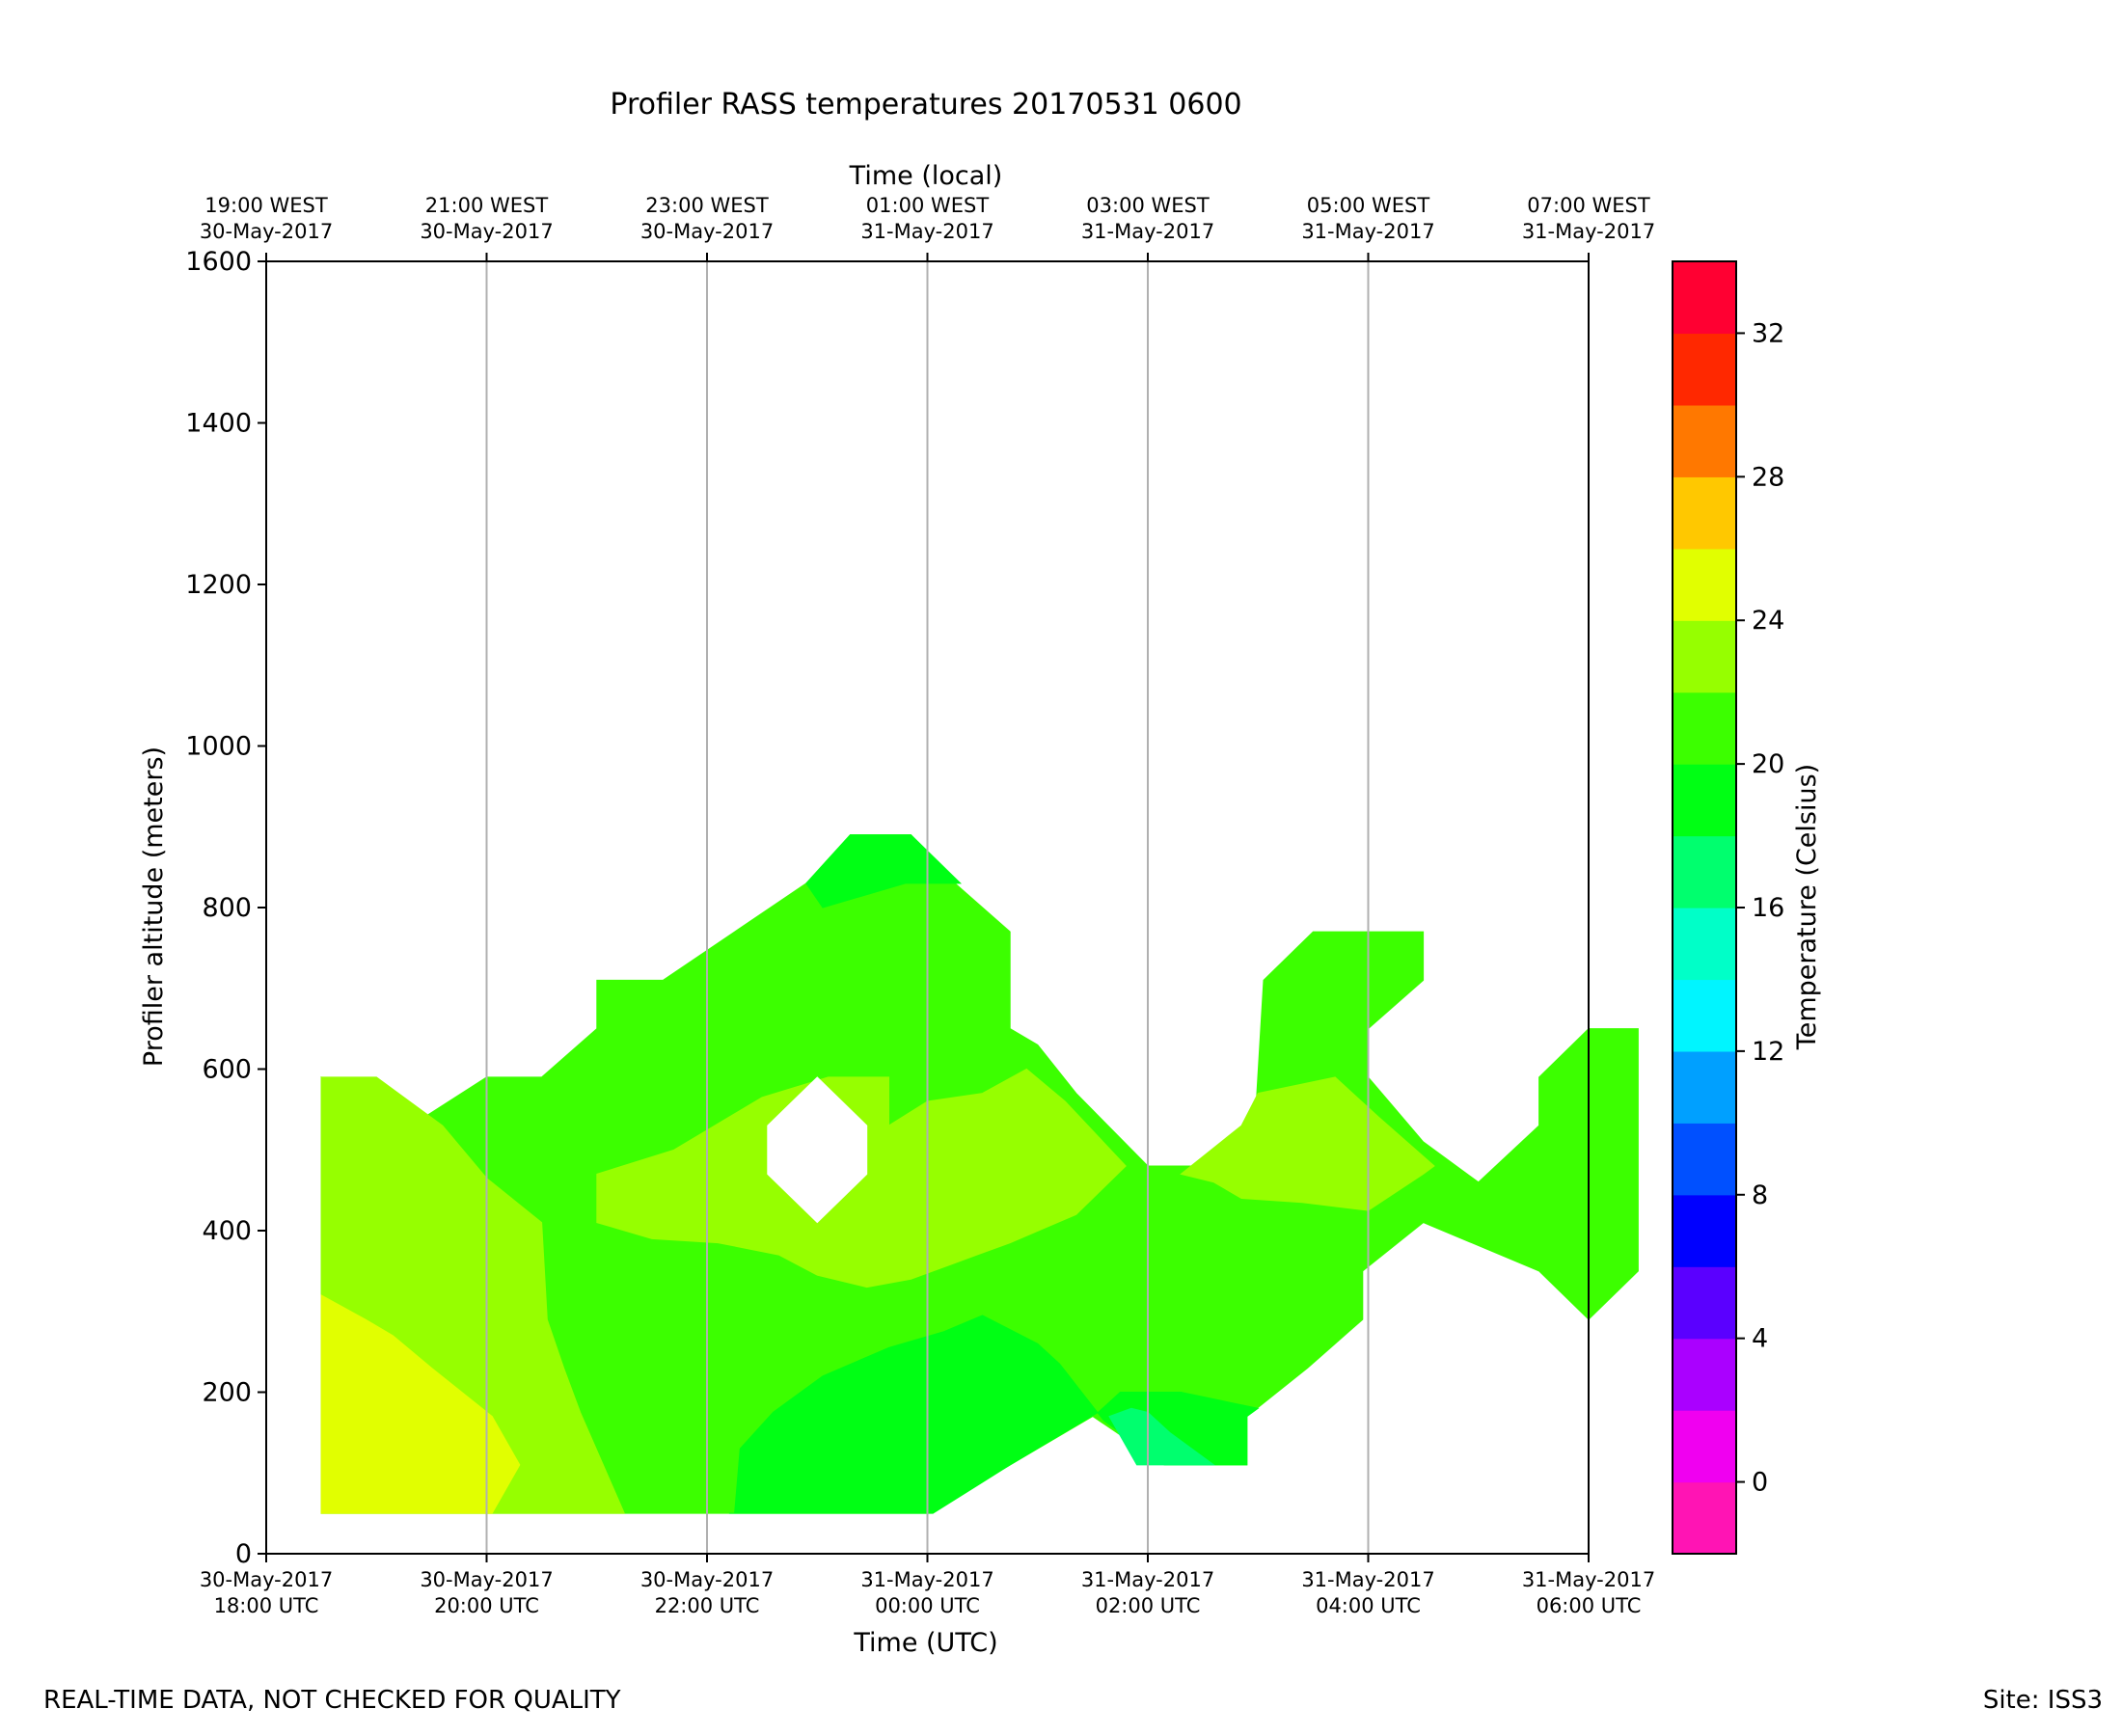  Describe the element at coordinates (1807, 907) in the screenshot. I see `colorbar-label: Temperature (Celsius)` at that location.